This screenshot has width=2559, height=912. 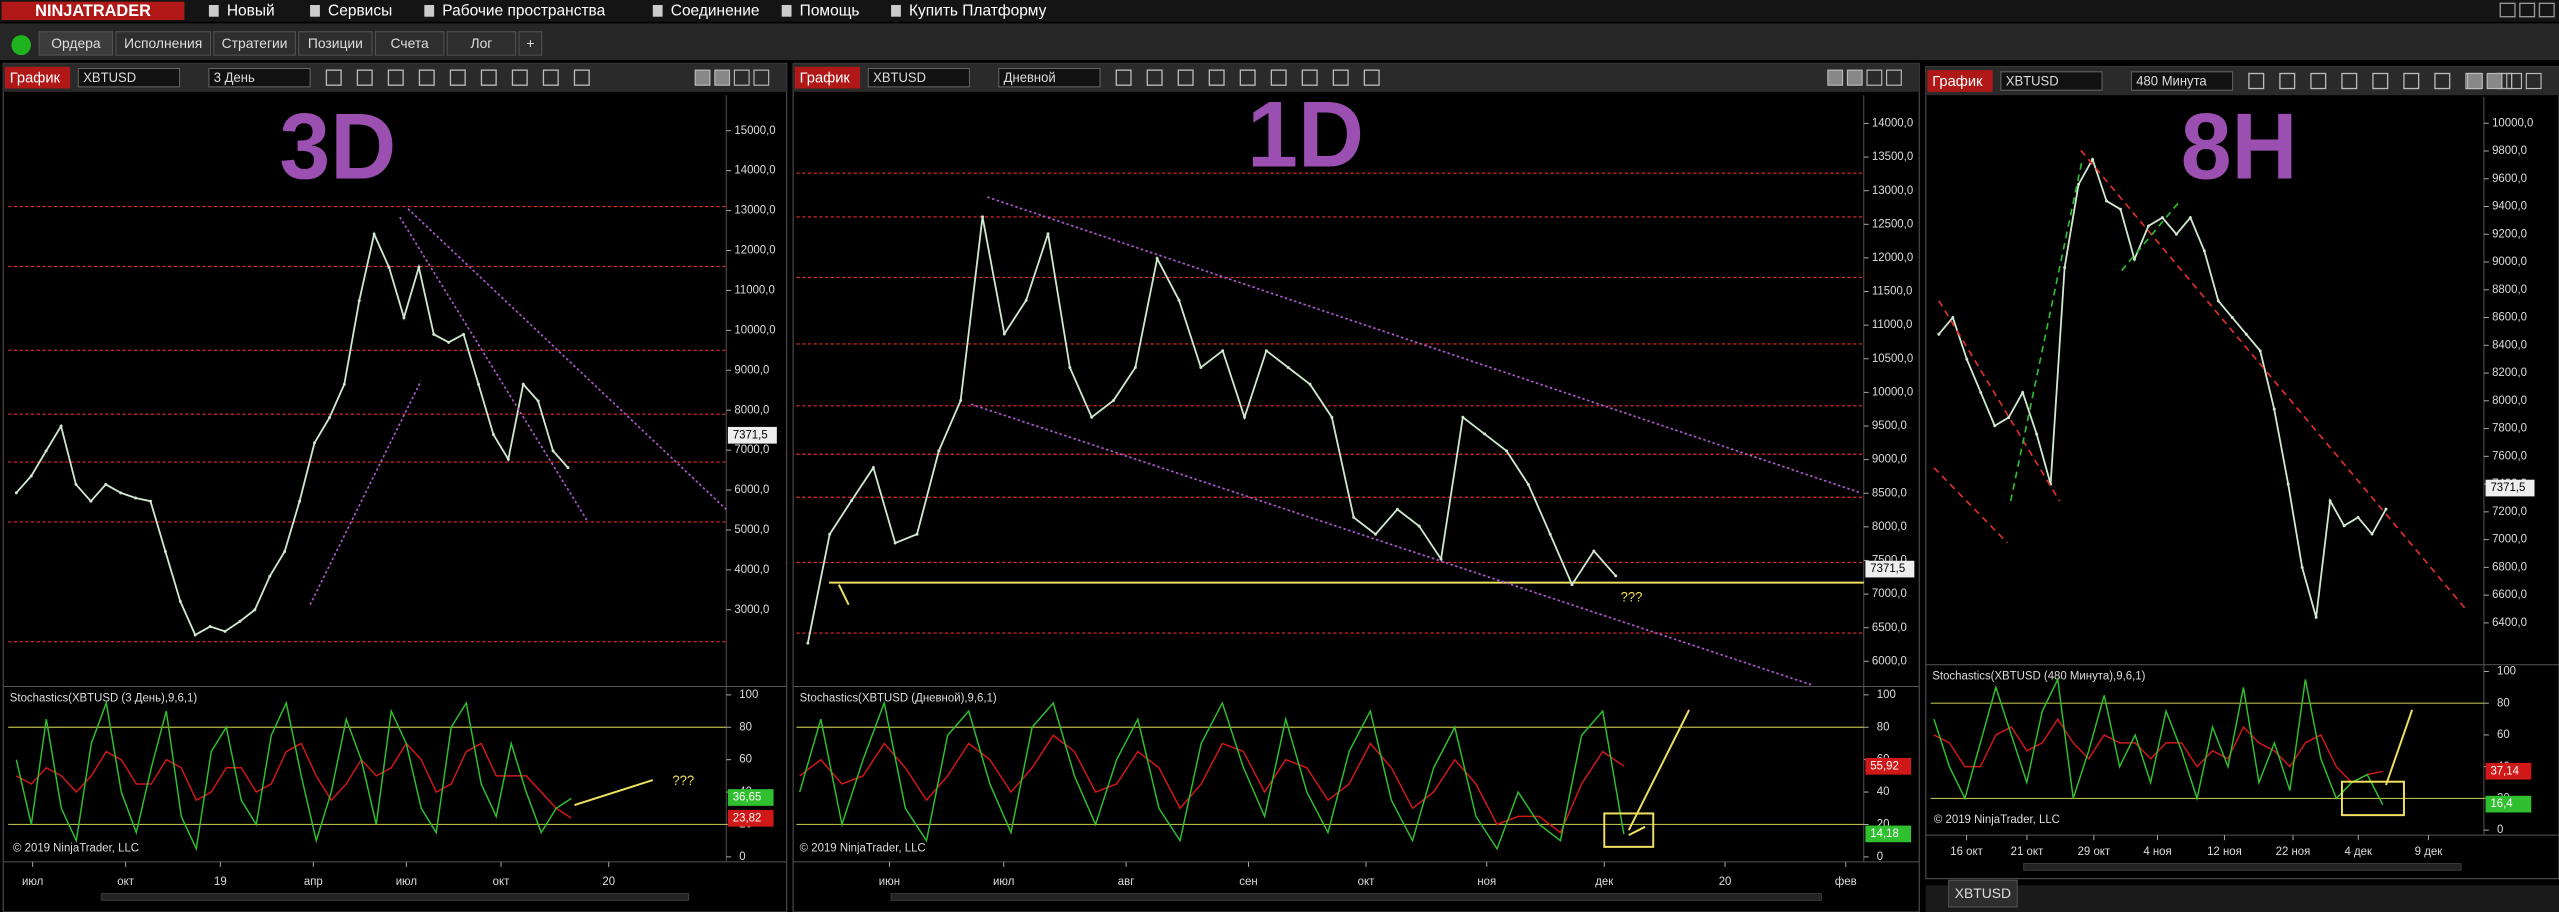 What do you see at coordinates (715, 10) in the screenshot?
I see `menu-item: Соединение` at bounding box center [715, 10].